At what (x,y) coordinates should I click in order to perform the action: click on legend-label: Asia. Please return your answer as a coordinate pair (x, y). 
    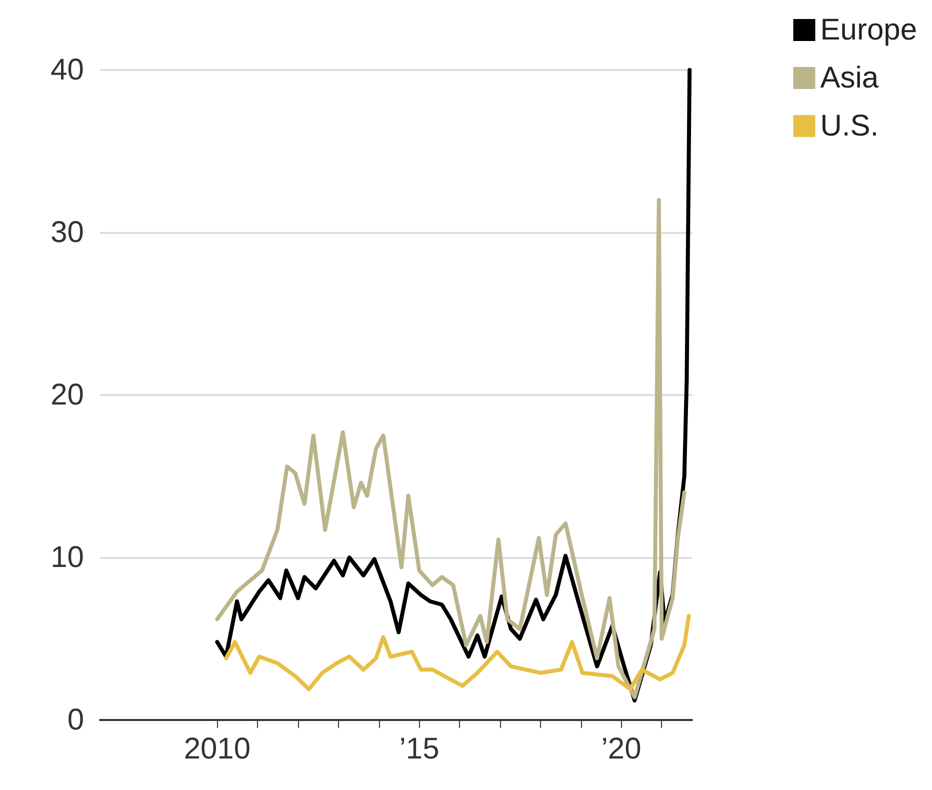
    Looking at the image, I should click on (849, 78).